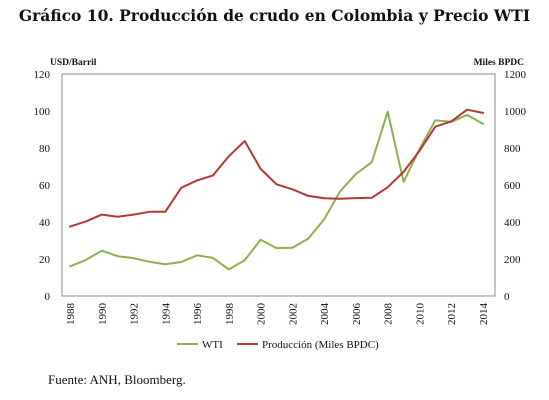 This screenshot has width=549, height=400. I want to click on y-right-tick-label: 800, so click(512, 149).